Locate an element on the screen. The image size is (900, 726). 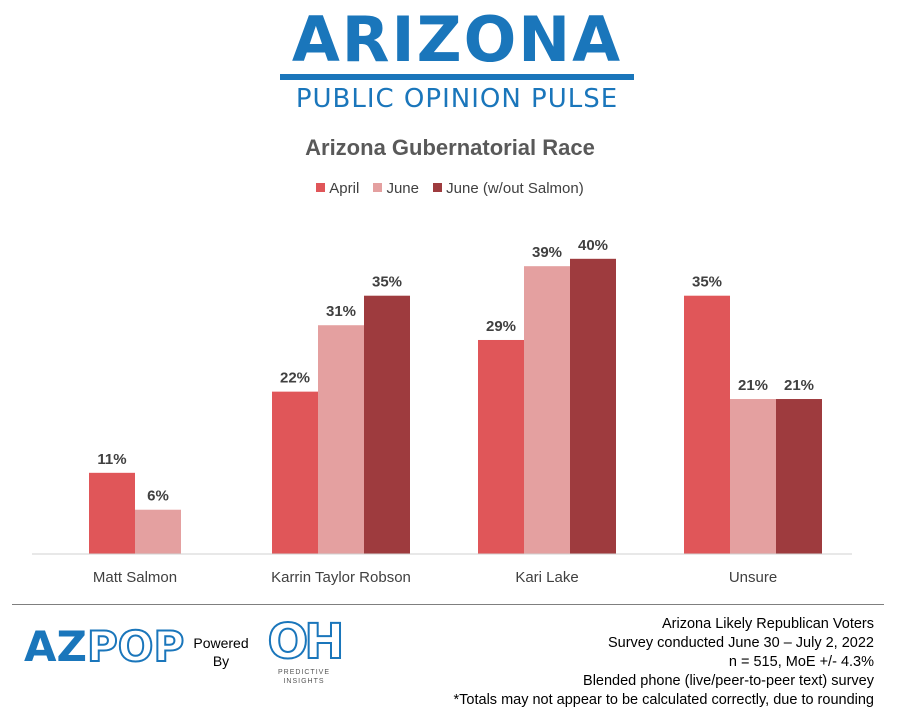
data-label-matt-salmon-june: 6% is located at coordinates (158, 496).